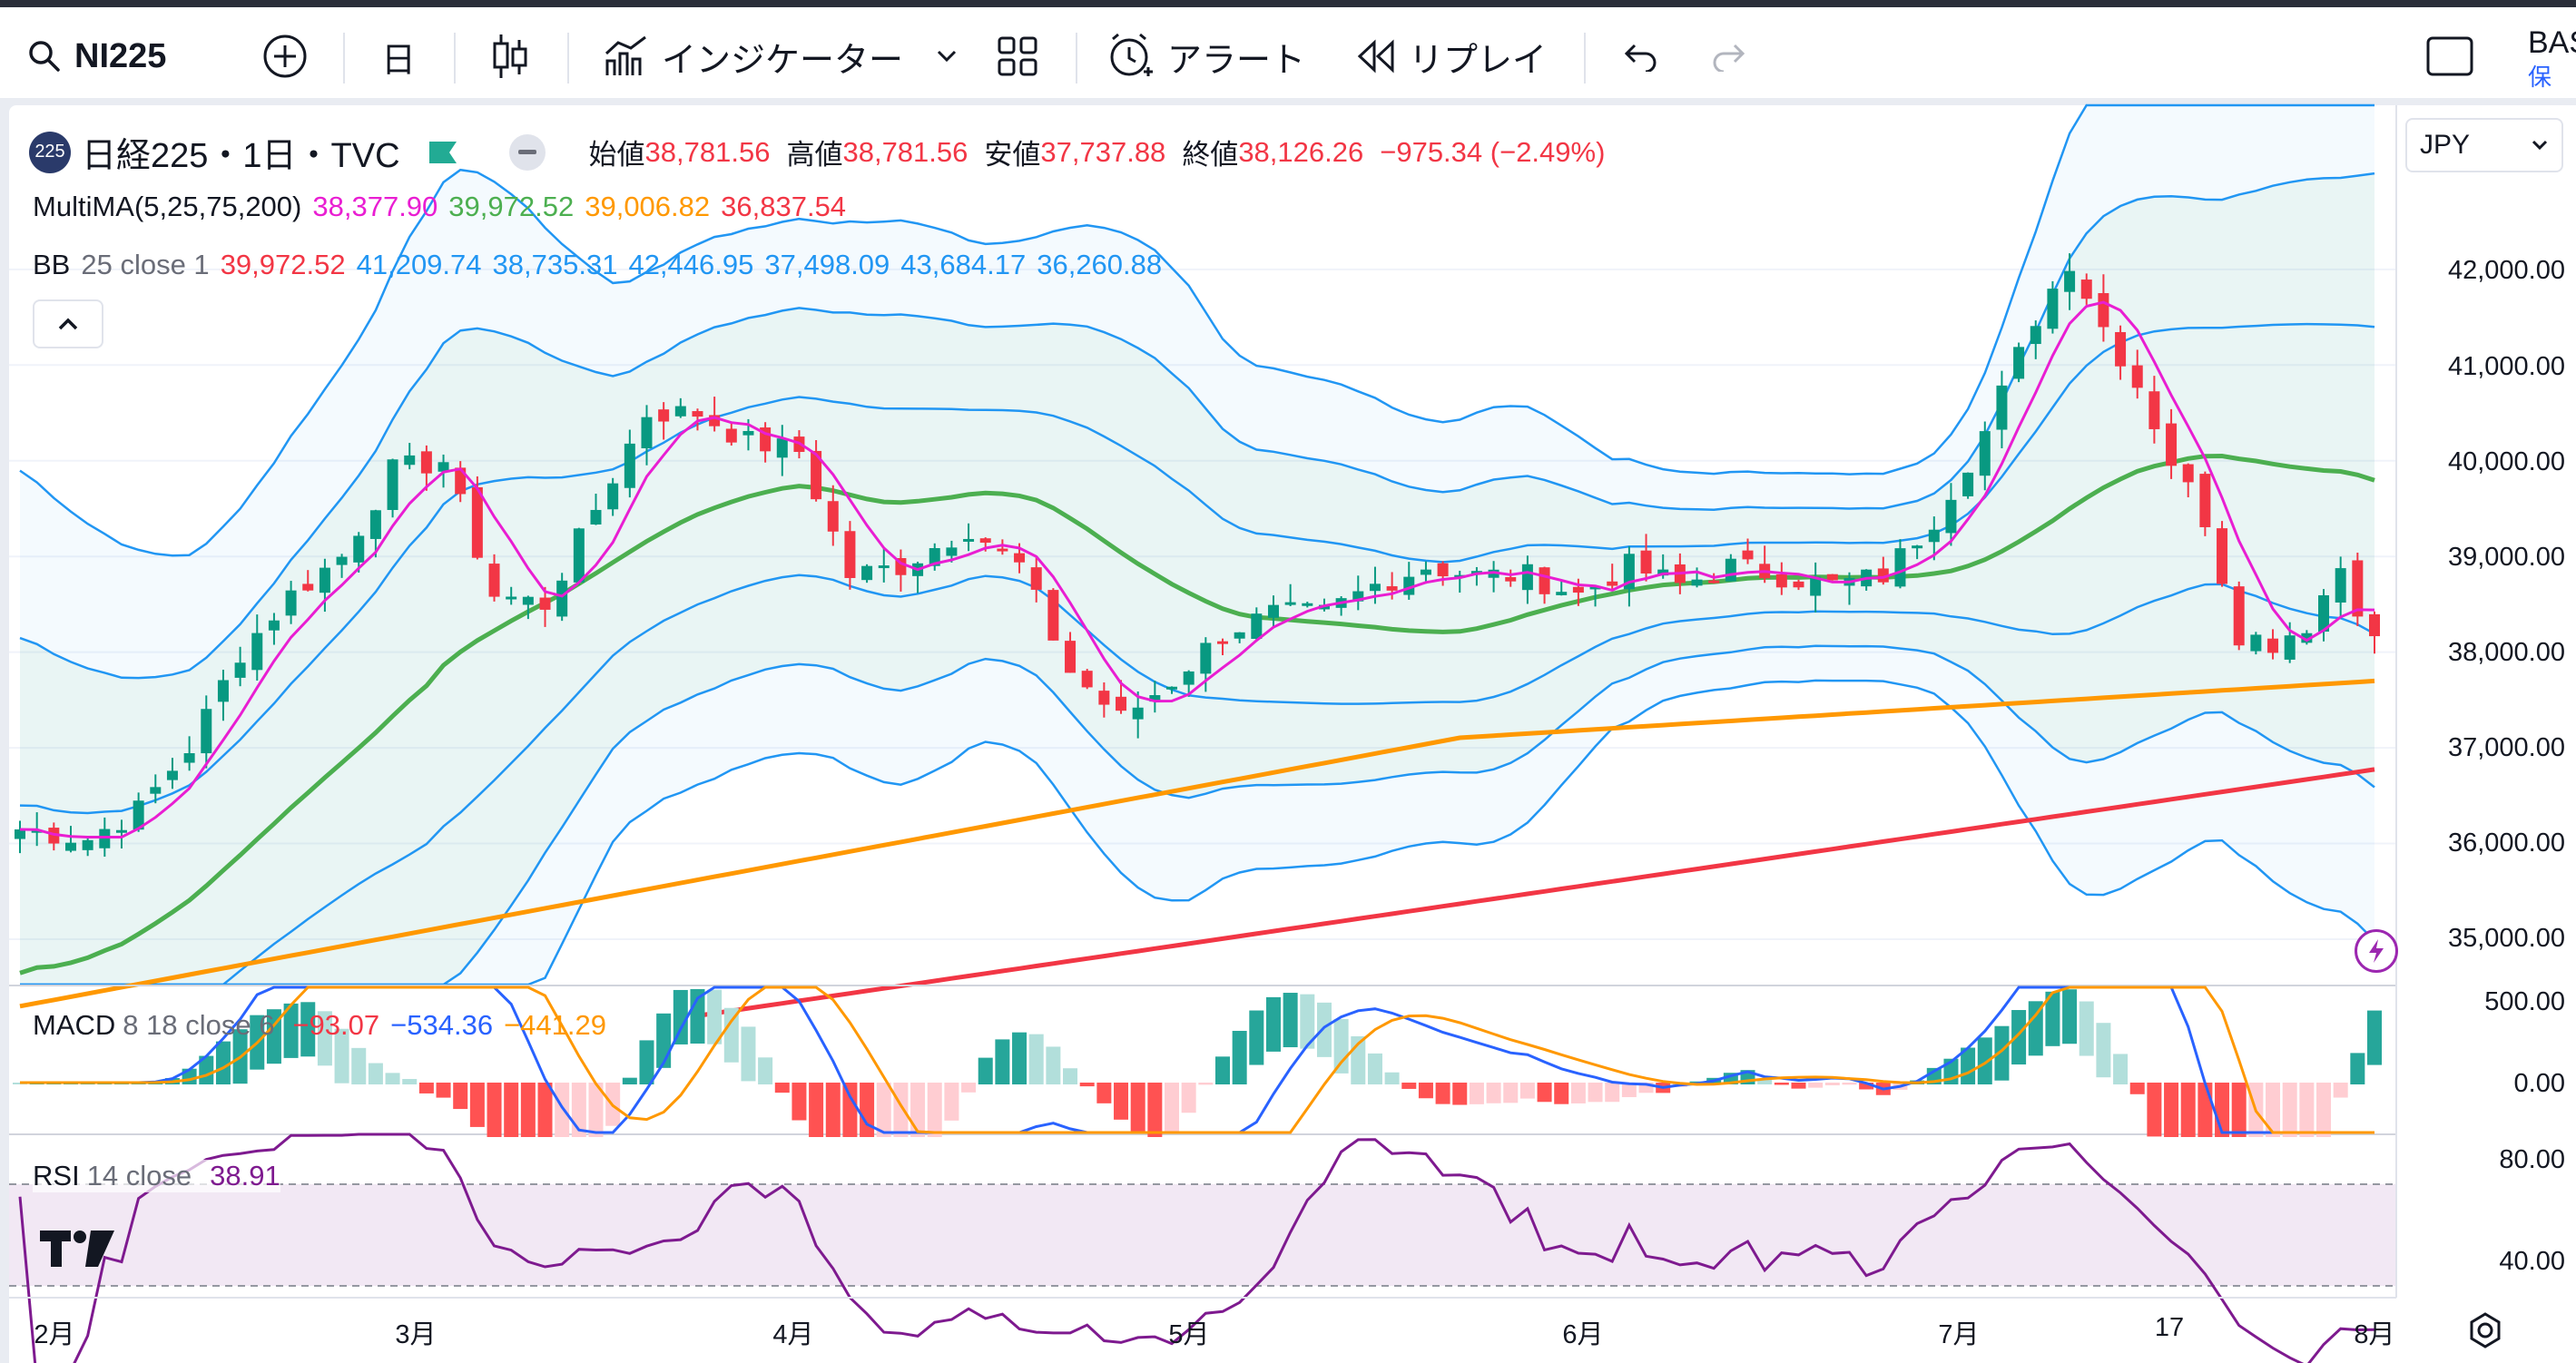  I want to click on rewind-icon, so click(1375, 56).